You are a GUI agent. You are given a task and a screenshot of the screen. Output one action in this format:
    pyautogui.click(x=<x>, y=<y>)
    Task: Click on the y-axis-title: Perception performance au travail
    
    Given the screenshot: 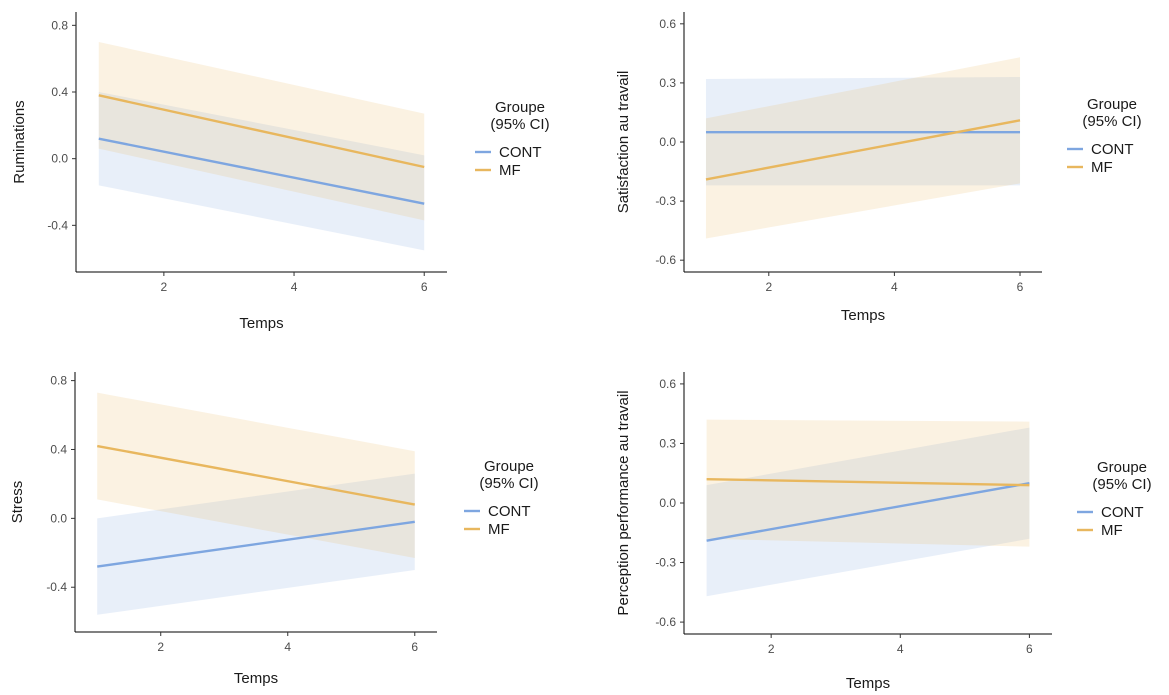 What is the action you would take?
    pyautogui.click(x=623, y=502)
    